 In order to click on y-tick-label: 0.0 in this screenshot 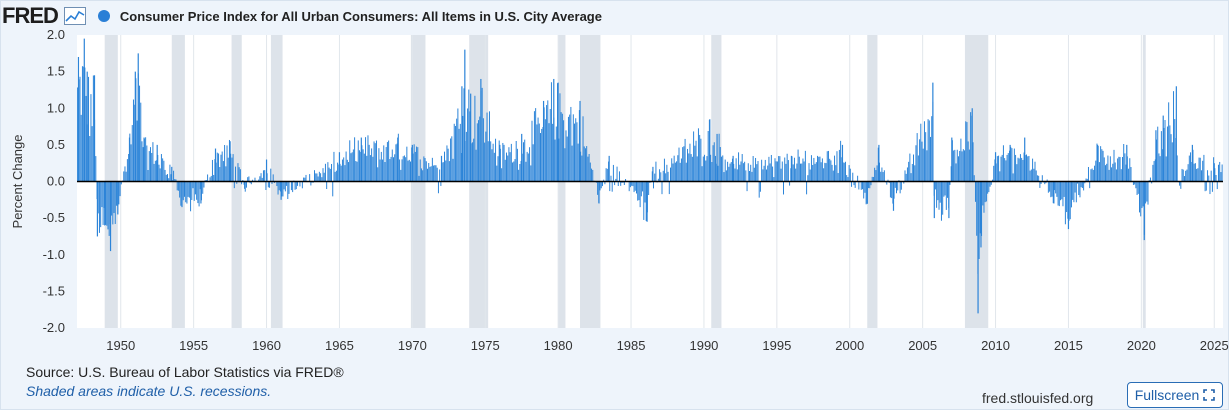, I will do `click(56, 181)`.